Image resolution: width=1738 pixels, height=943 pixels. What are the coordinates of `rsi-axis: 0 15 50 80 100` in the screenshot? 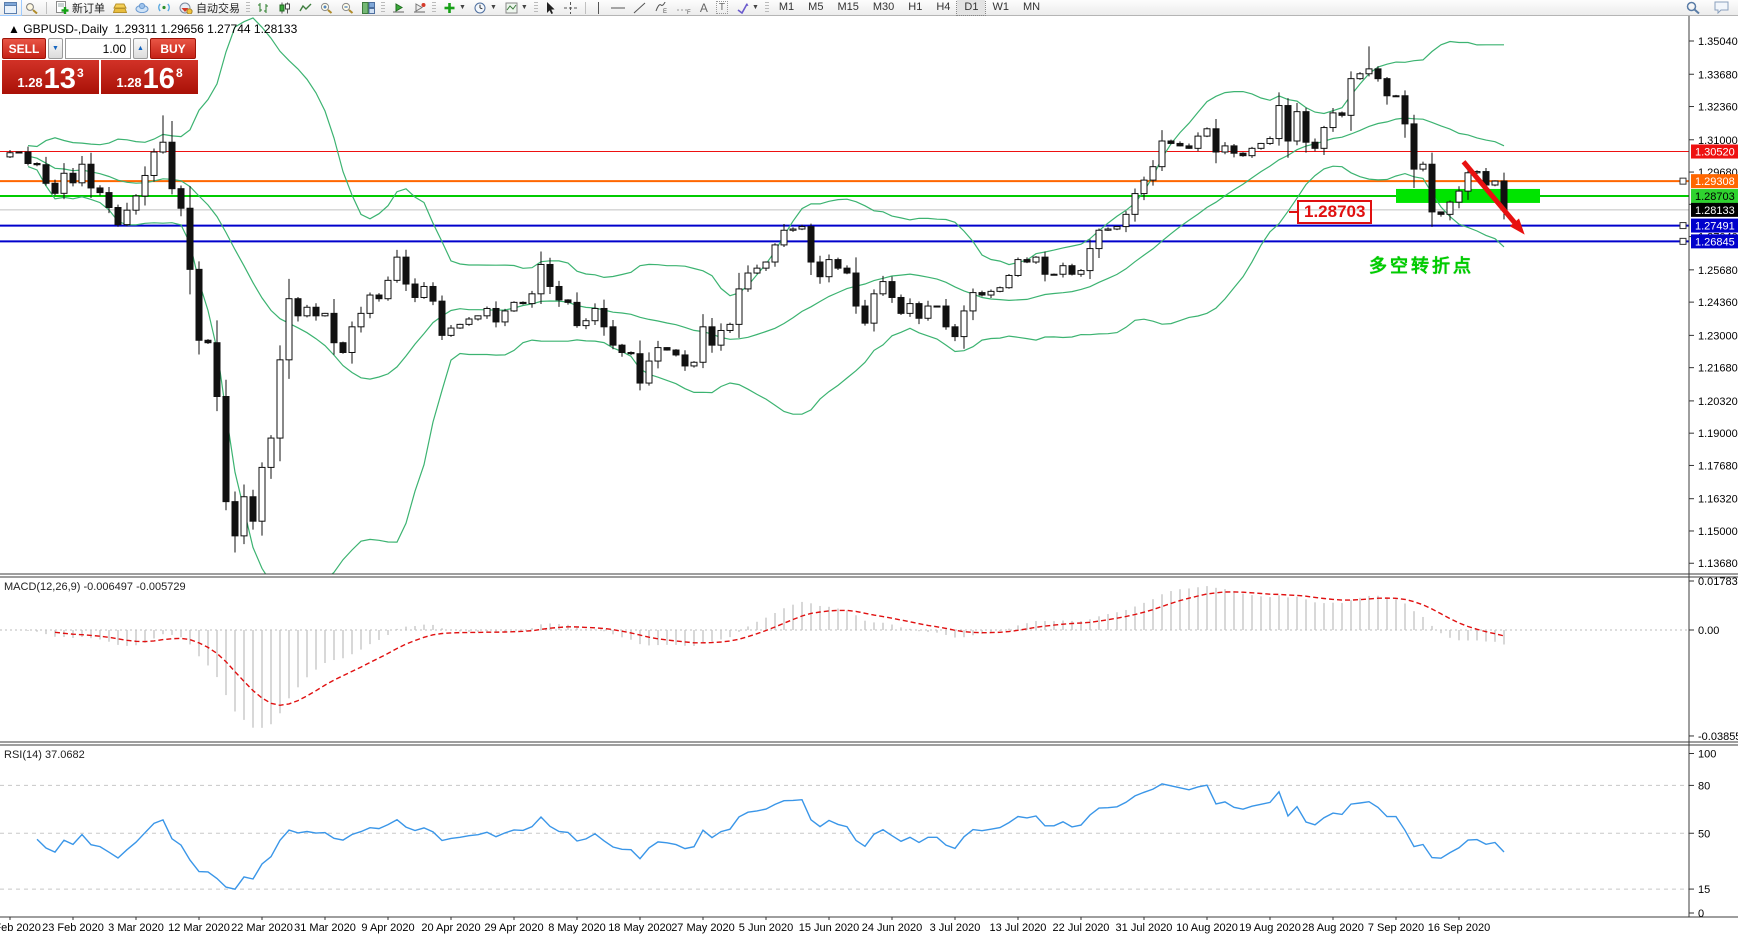 It's located at (1702, 834).